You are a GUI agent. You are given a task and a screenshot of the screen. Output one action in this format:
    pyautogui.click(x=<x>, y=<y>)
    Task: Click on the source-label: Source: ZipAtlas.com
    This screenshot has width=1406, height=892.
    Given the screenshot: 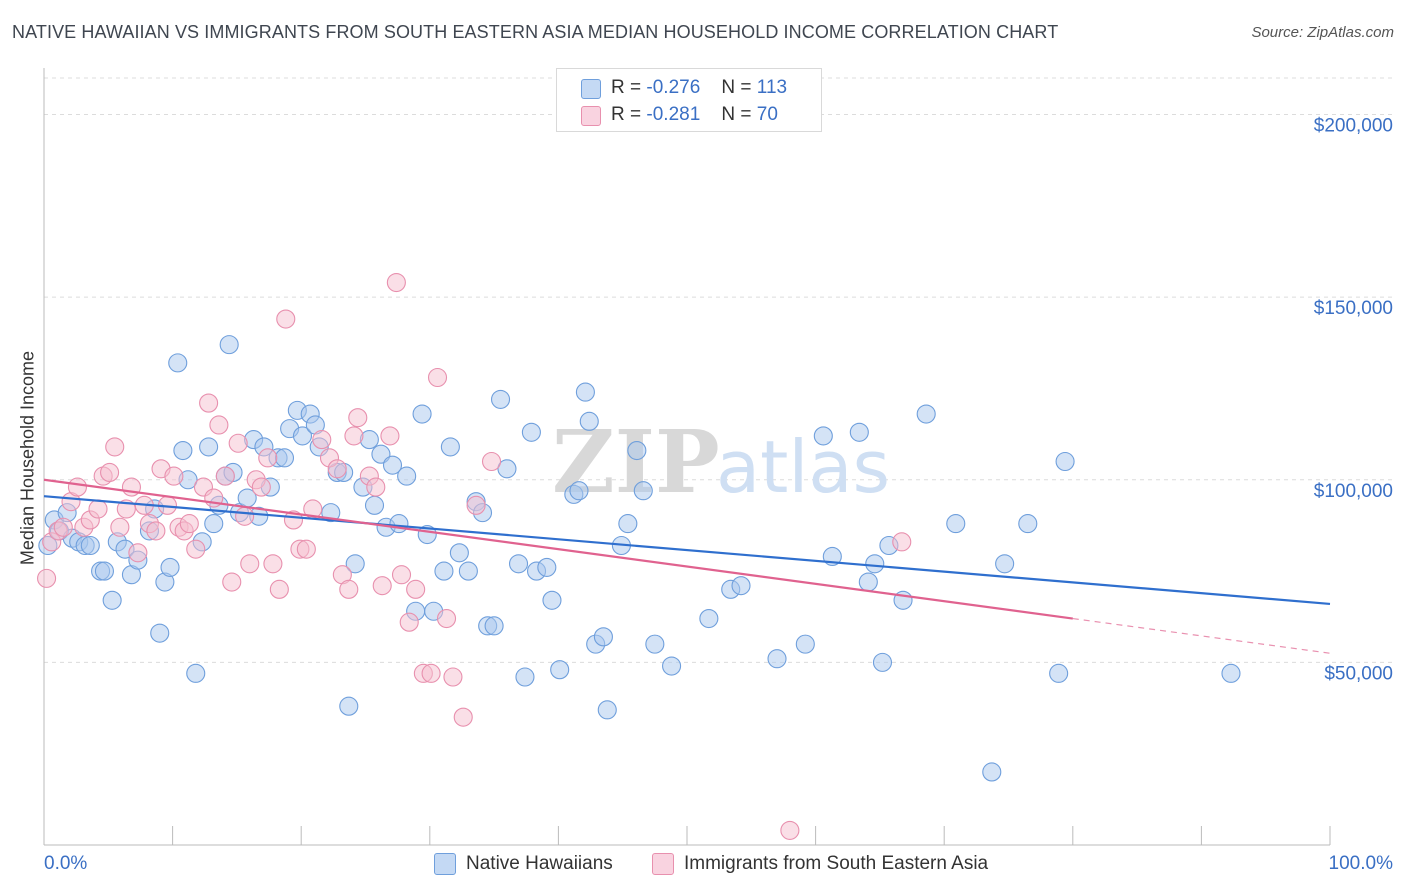 What is the action you would take?
    pyautogui.click(x=1322, y=32)
    